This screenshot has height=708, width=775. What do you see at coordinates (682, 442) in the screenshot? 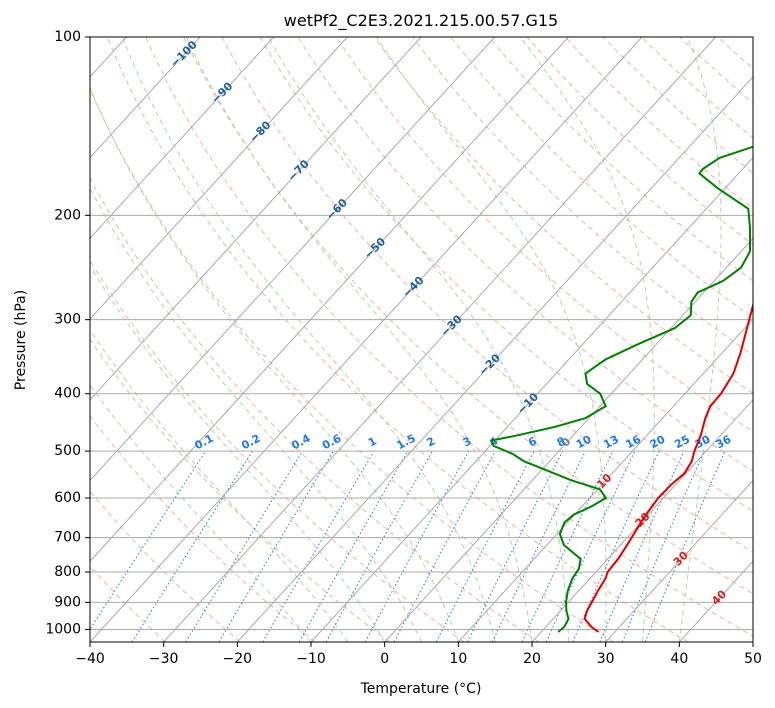
I see `mixing-ratio-label: 25` at bounding box center [682, 442].